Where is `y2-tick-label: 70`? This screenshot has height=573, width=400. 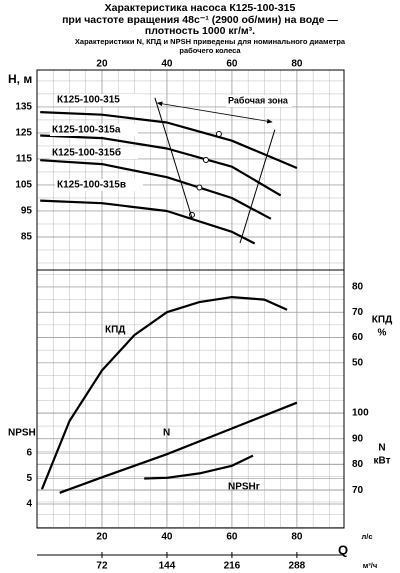 y2-tick-label: 70 is located at coordinates (358, 312).